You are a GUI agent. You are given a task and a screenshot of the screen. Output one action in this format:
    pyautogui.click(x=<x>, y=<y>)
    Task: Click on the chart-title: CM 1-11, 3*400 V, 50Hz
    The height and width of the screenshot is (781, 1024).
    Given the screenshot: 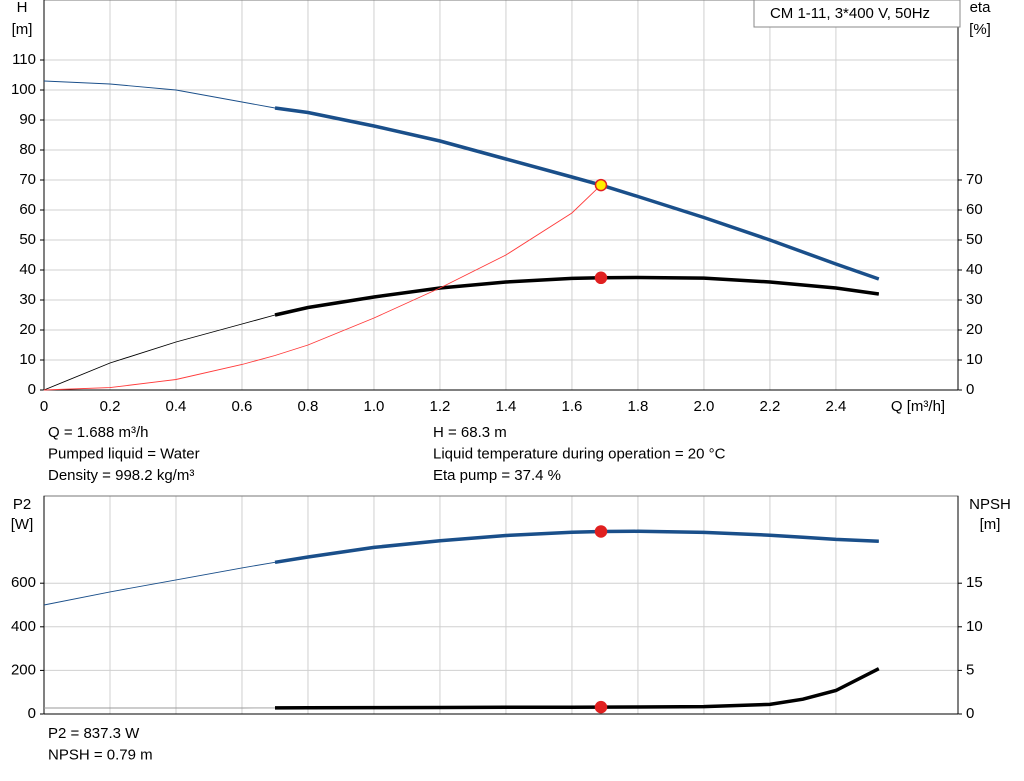 What is the action you would take?
    pyautogui.click(x=850, y=13)
    